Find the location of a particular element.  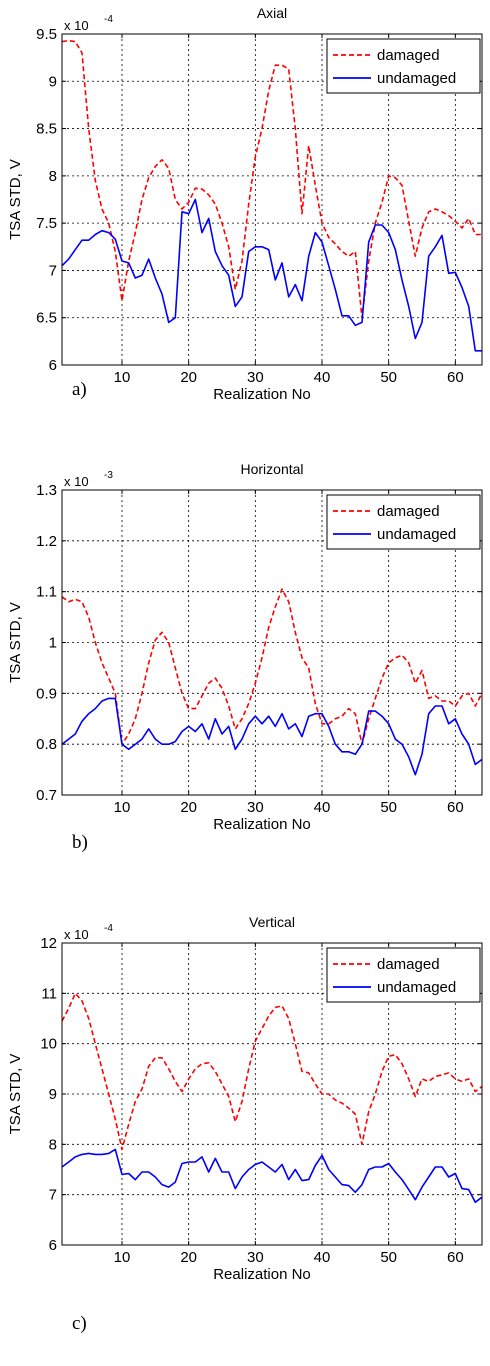

y-tick-label: 0.9 is located at coordinates (46, 693).